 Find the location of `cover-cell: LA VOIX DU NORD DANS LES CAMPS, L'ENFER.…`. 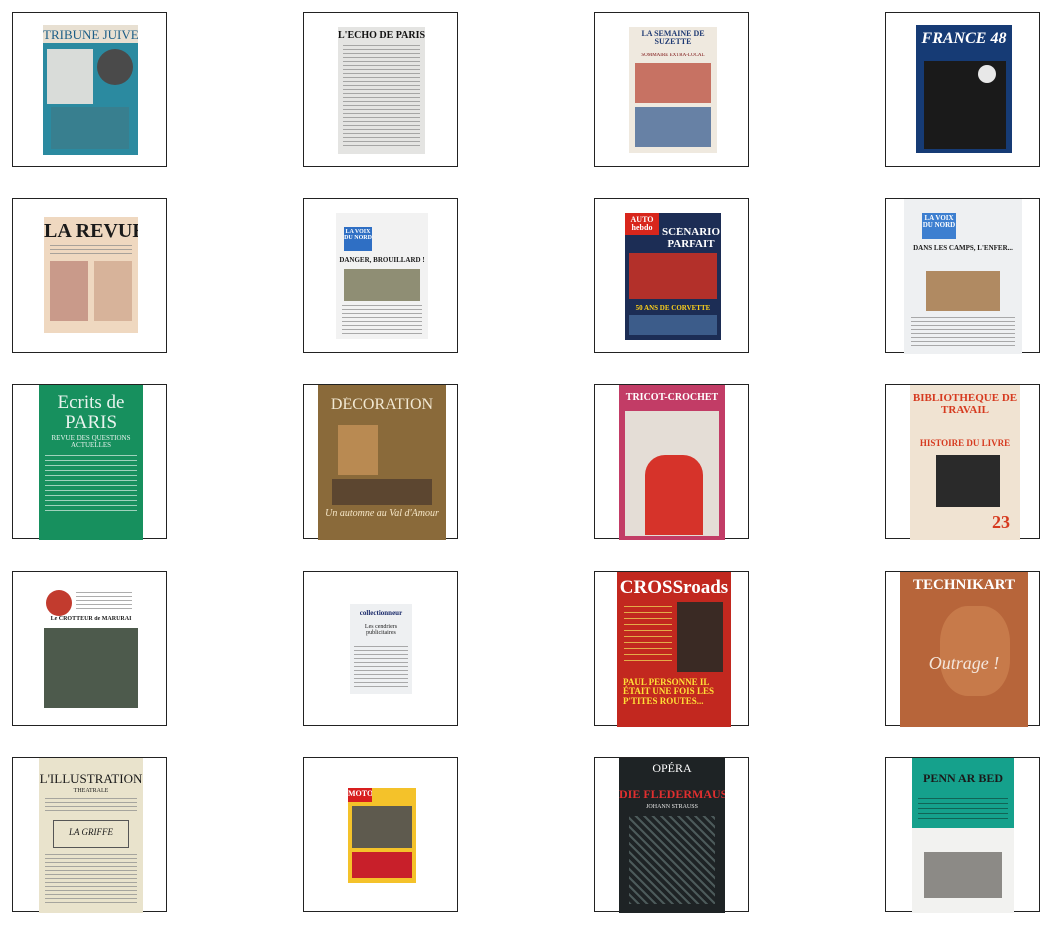

cover-cell: LA VOIX DU NORD DANS LES CAMPS, L'ENFER.… is located at coordinates (962, 276).